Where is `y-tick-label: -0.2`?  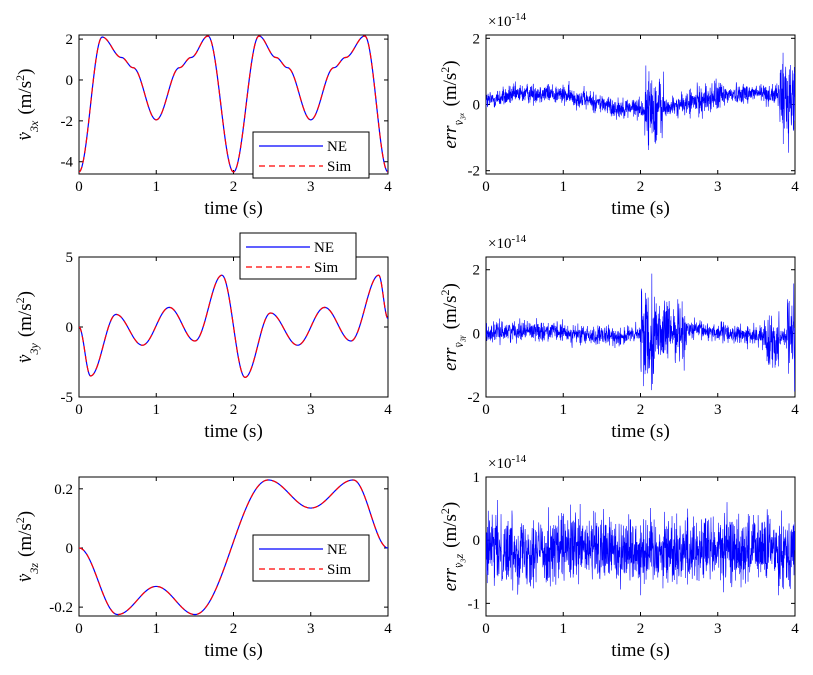 y-tick-label: -0.2 is located at coordinates (61, 608).